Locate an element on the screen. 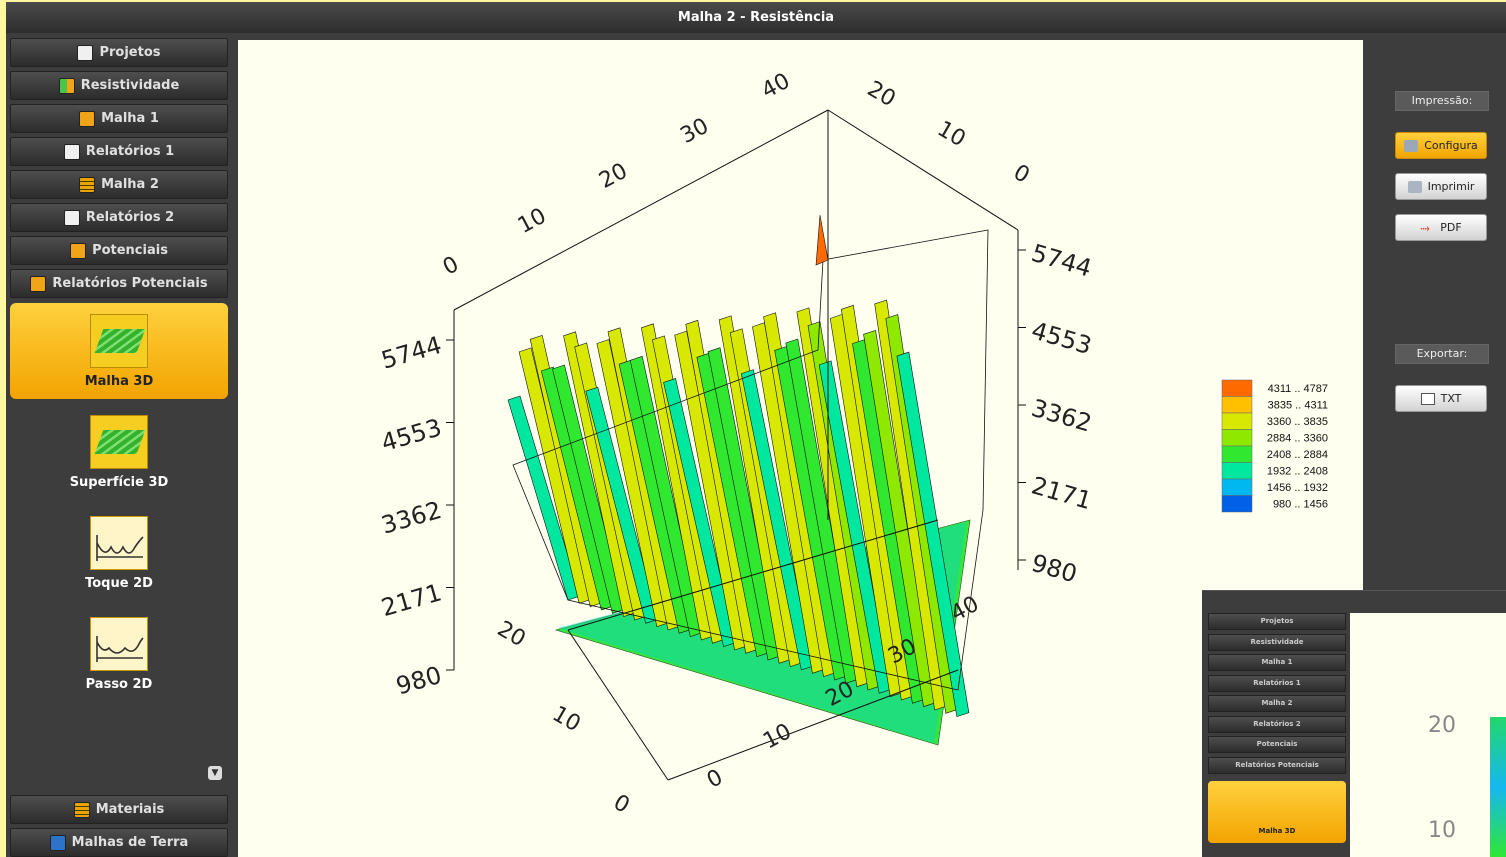 Image resolution: width=1506 pixels, height=857 pixels. nav-label: Resistividade is located at coordinates (130, 85).